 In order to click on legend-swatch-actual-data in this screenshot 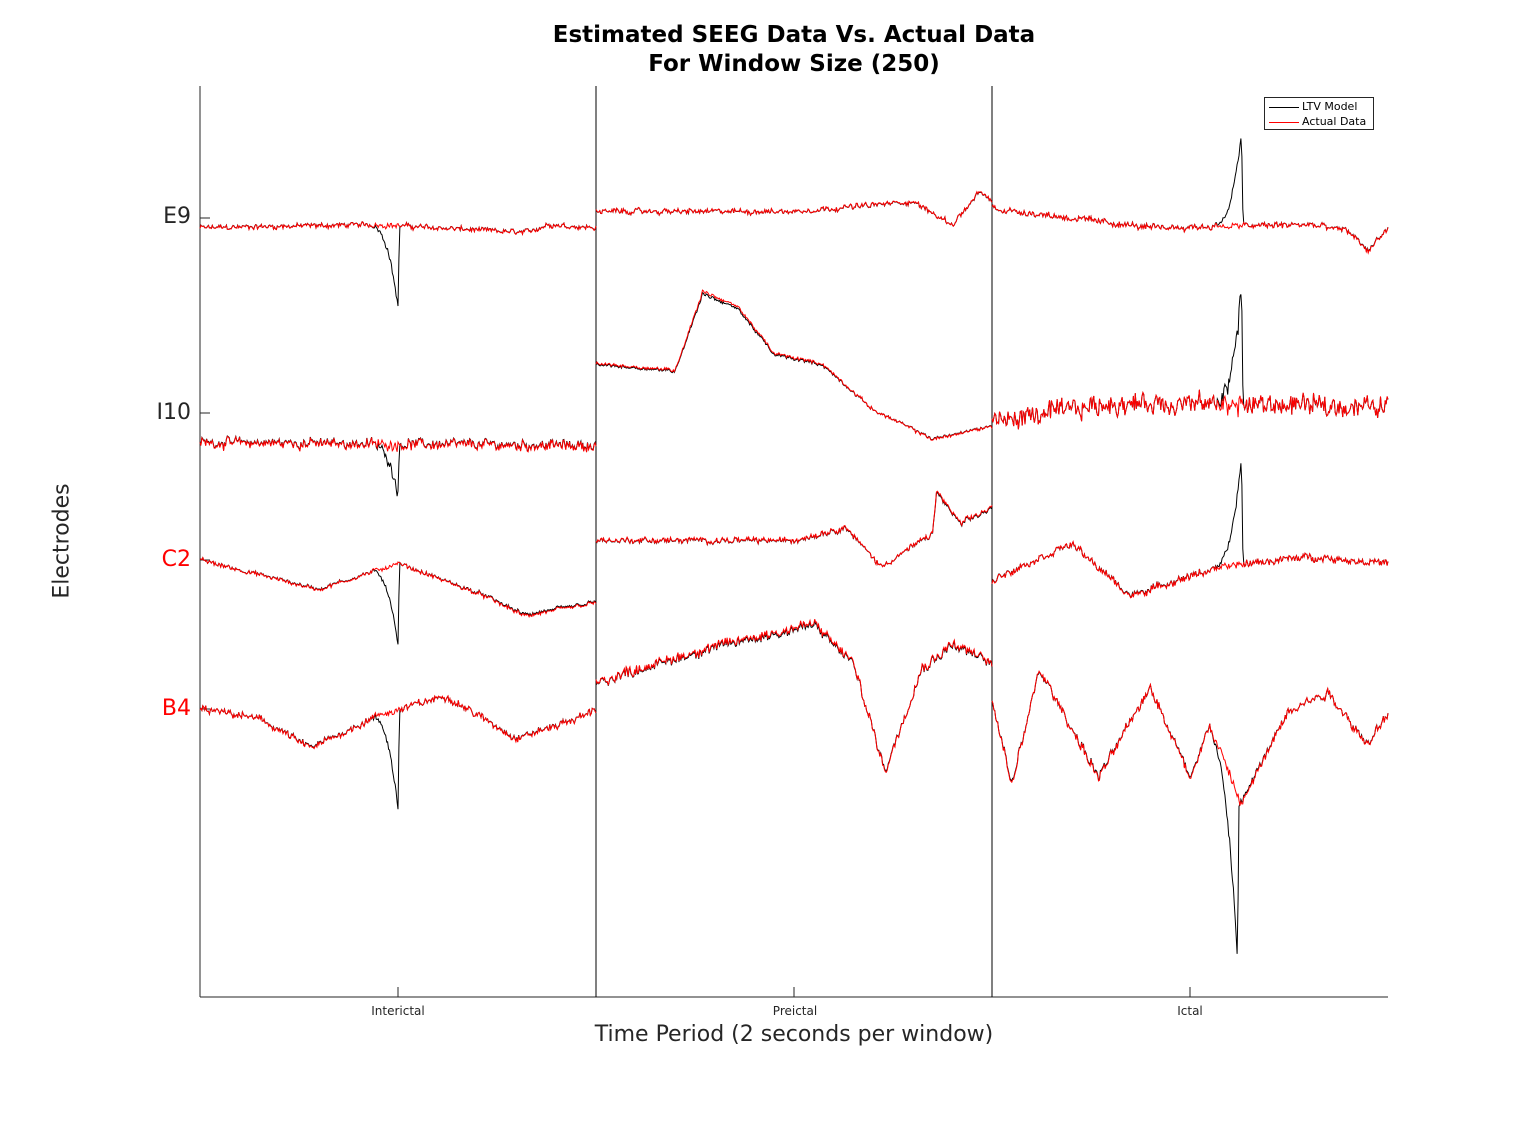, I will do `click(1284, 122)`.